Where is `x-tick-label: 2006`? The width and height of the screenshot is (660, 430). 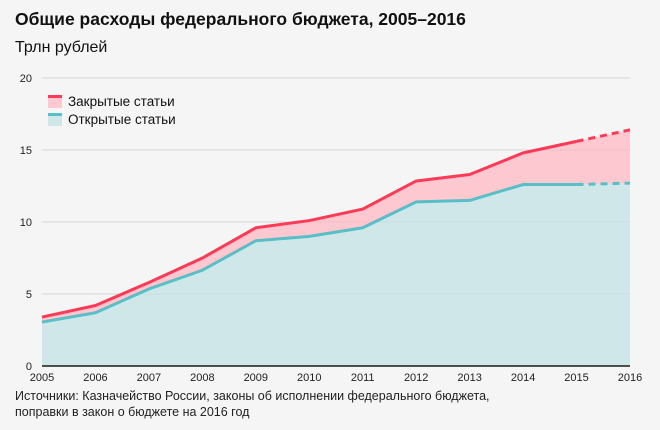 x-tick-label: 2006 is located at coordinates (95, 378).